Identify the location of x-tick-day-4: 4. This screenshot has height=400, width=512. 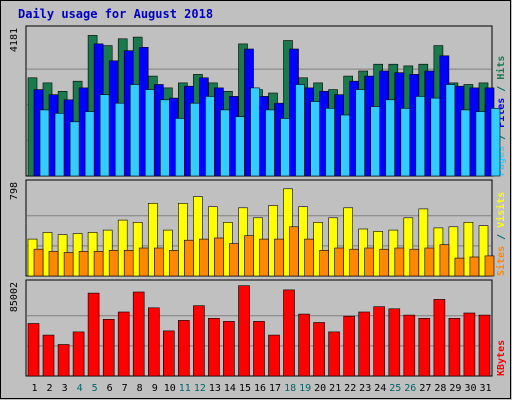
(80, 388).